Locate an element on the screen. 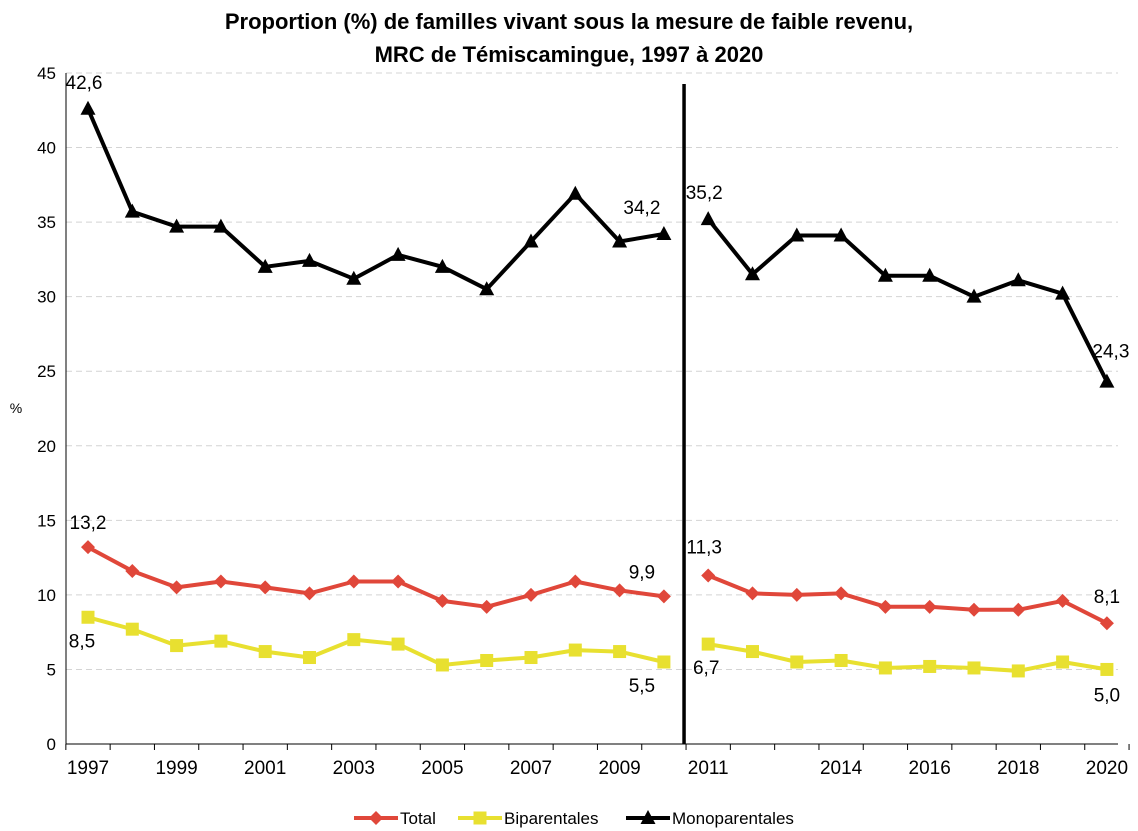 The width and height of the screenshot is (1138, 831). y-tick-label: 15 is located at coordinates (46, 520).